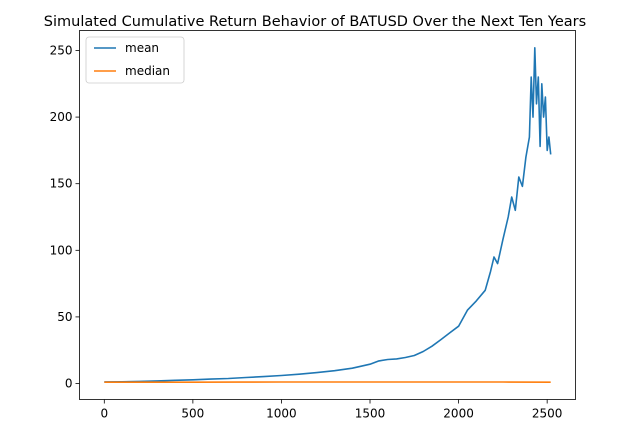 This screenshot has height=433, width=643. What do you see at coordinates (65, 217) in the screenshot?
I see `y-axis: 0 50 100 150 200 250` at bounding box center [65, 217].